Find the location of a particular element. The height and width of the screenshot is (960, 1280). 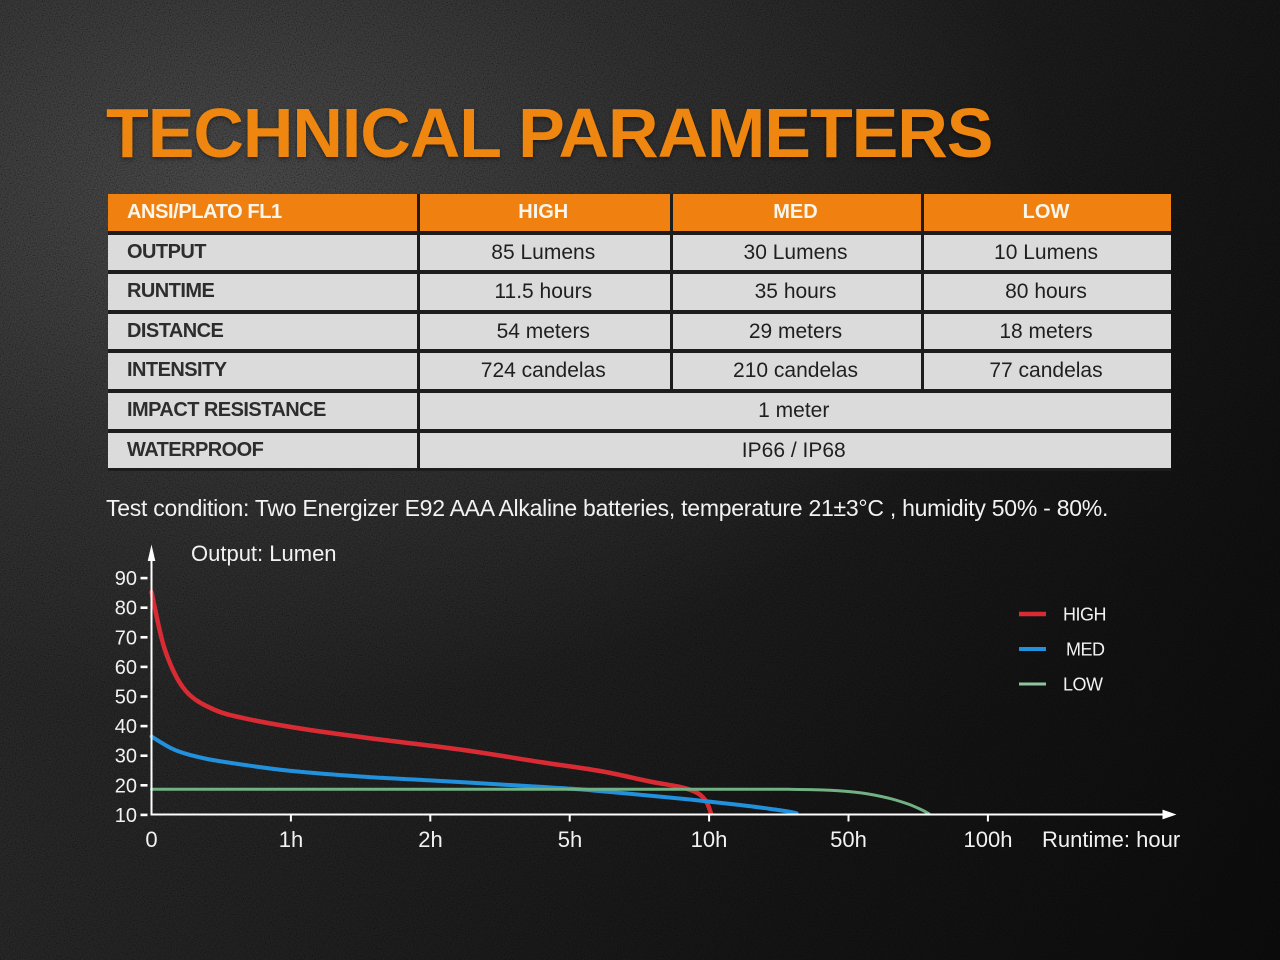

svg-text: Output: Lumen is located at coordinates (264, 553).